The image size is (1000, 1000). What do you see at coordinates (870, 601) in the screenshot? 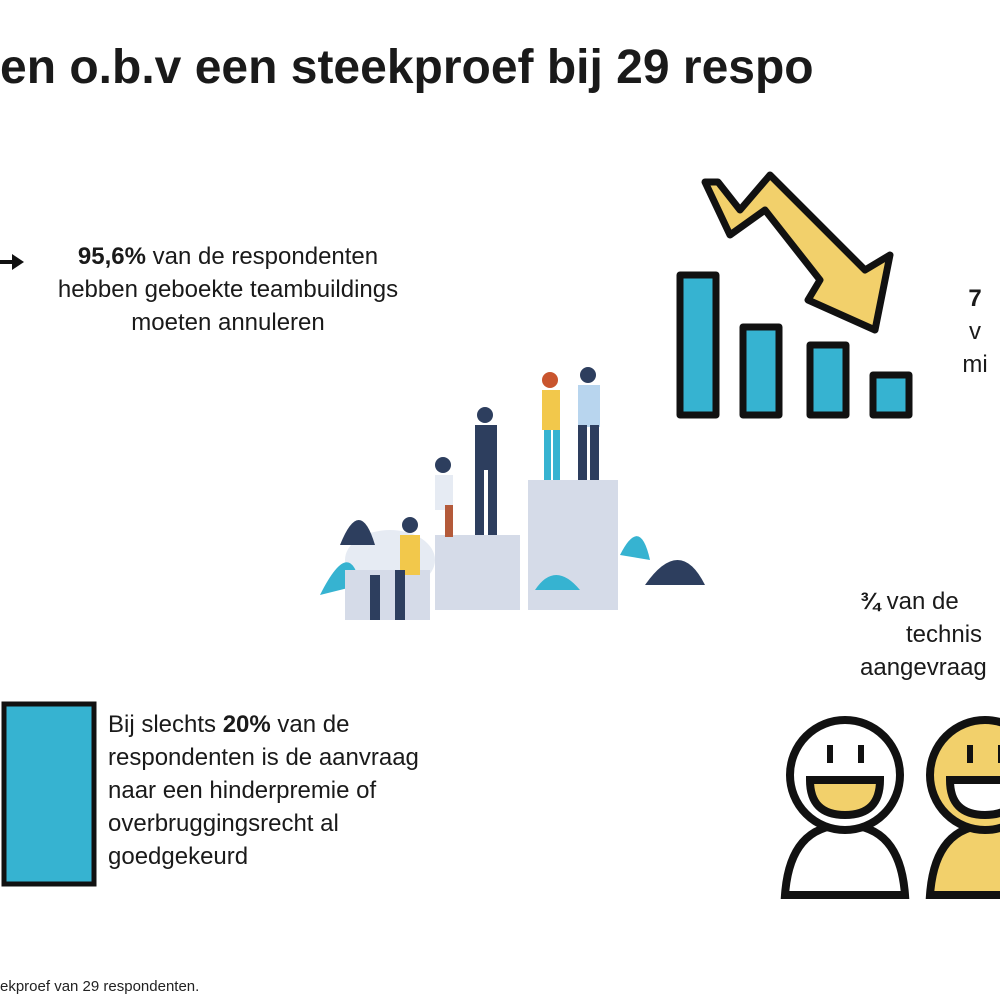
I see `stat-value: ¾` at bounding box center [870, 601].